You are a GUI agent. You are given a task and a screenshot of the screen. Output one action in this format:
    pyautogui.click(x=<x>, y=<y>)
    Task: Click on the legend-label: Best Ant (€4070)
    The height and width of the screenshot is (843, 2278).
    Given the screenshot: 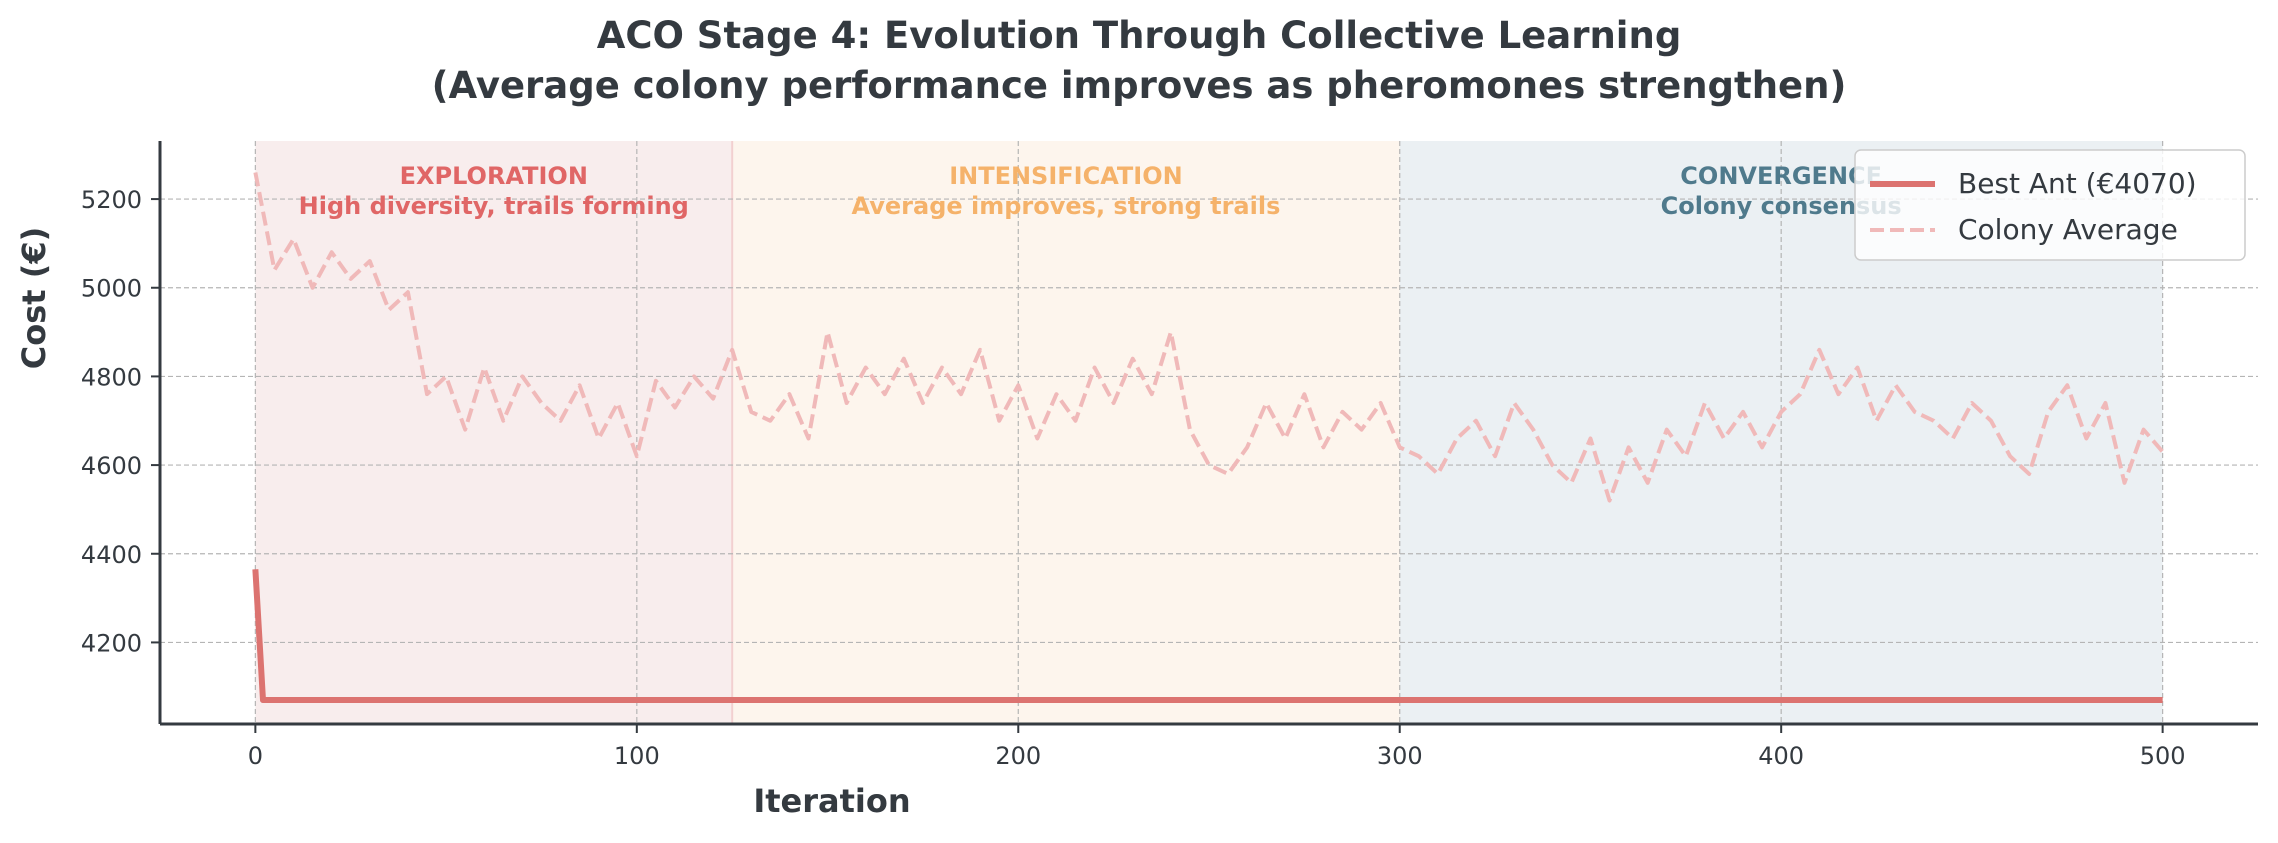 What is the action you would take?
    pyautogui.click(x=2077, y=183)
    